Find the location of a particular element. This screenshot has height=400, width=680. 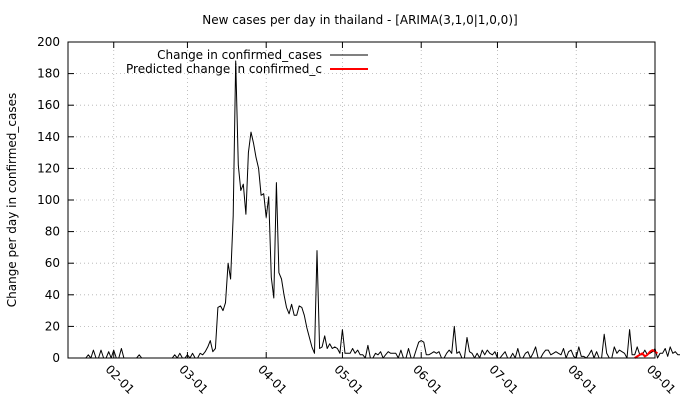

x-tick-label: 05-01 is located at coordinates (348, 379).